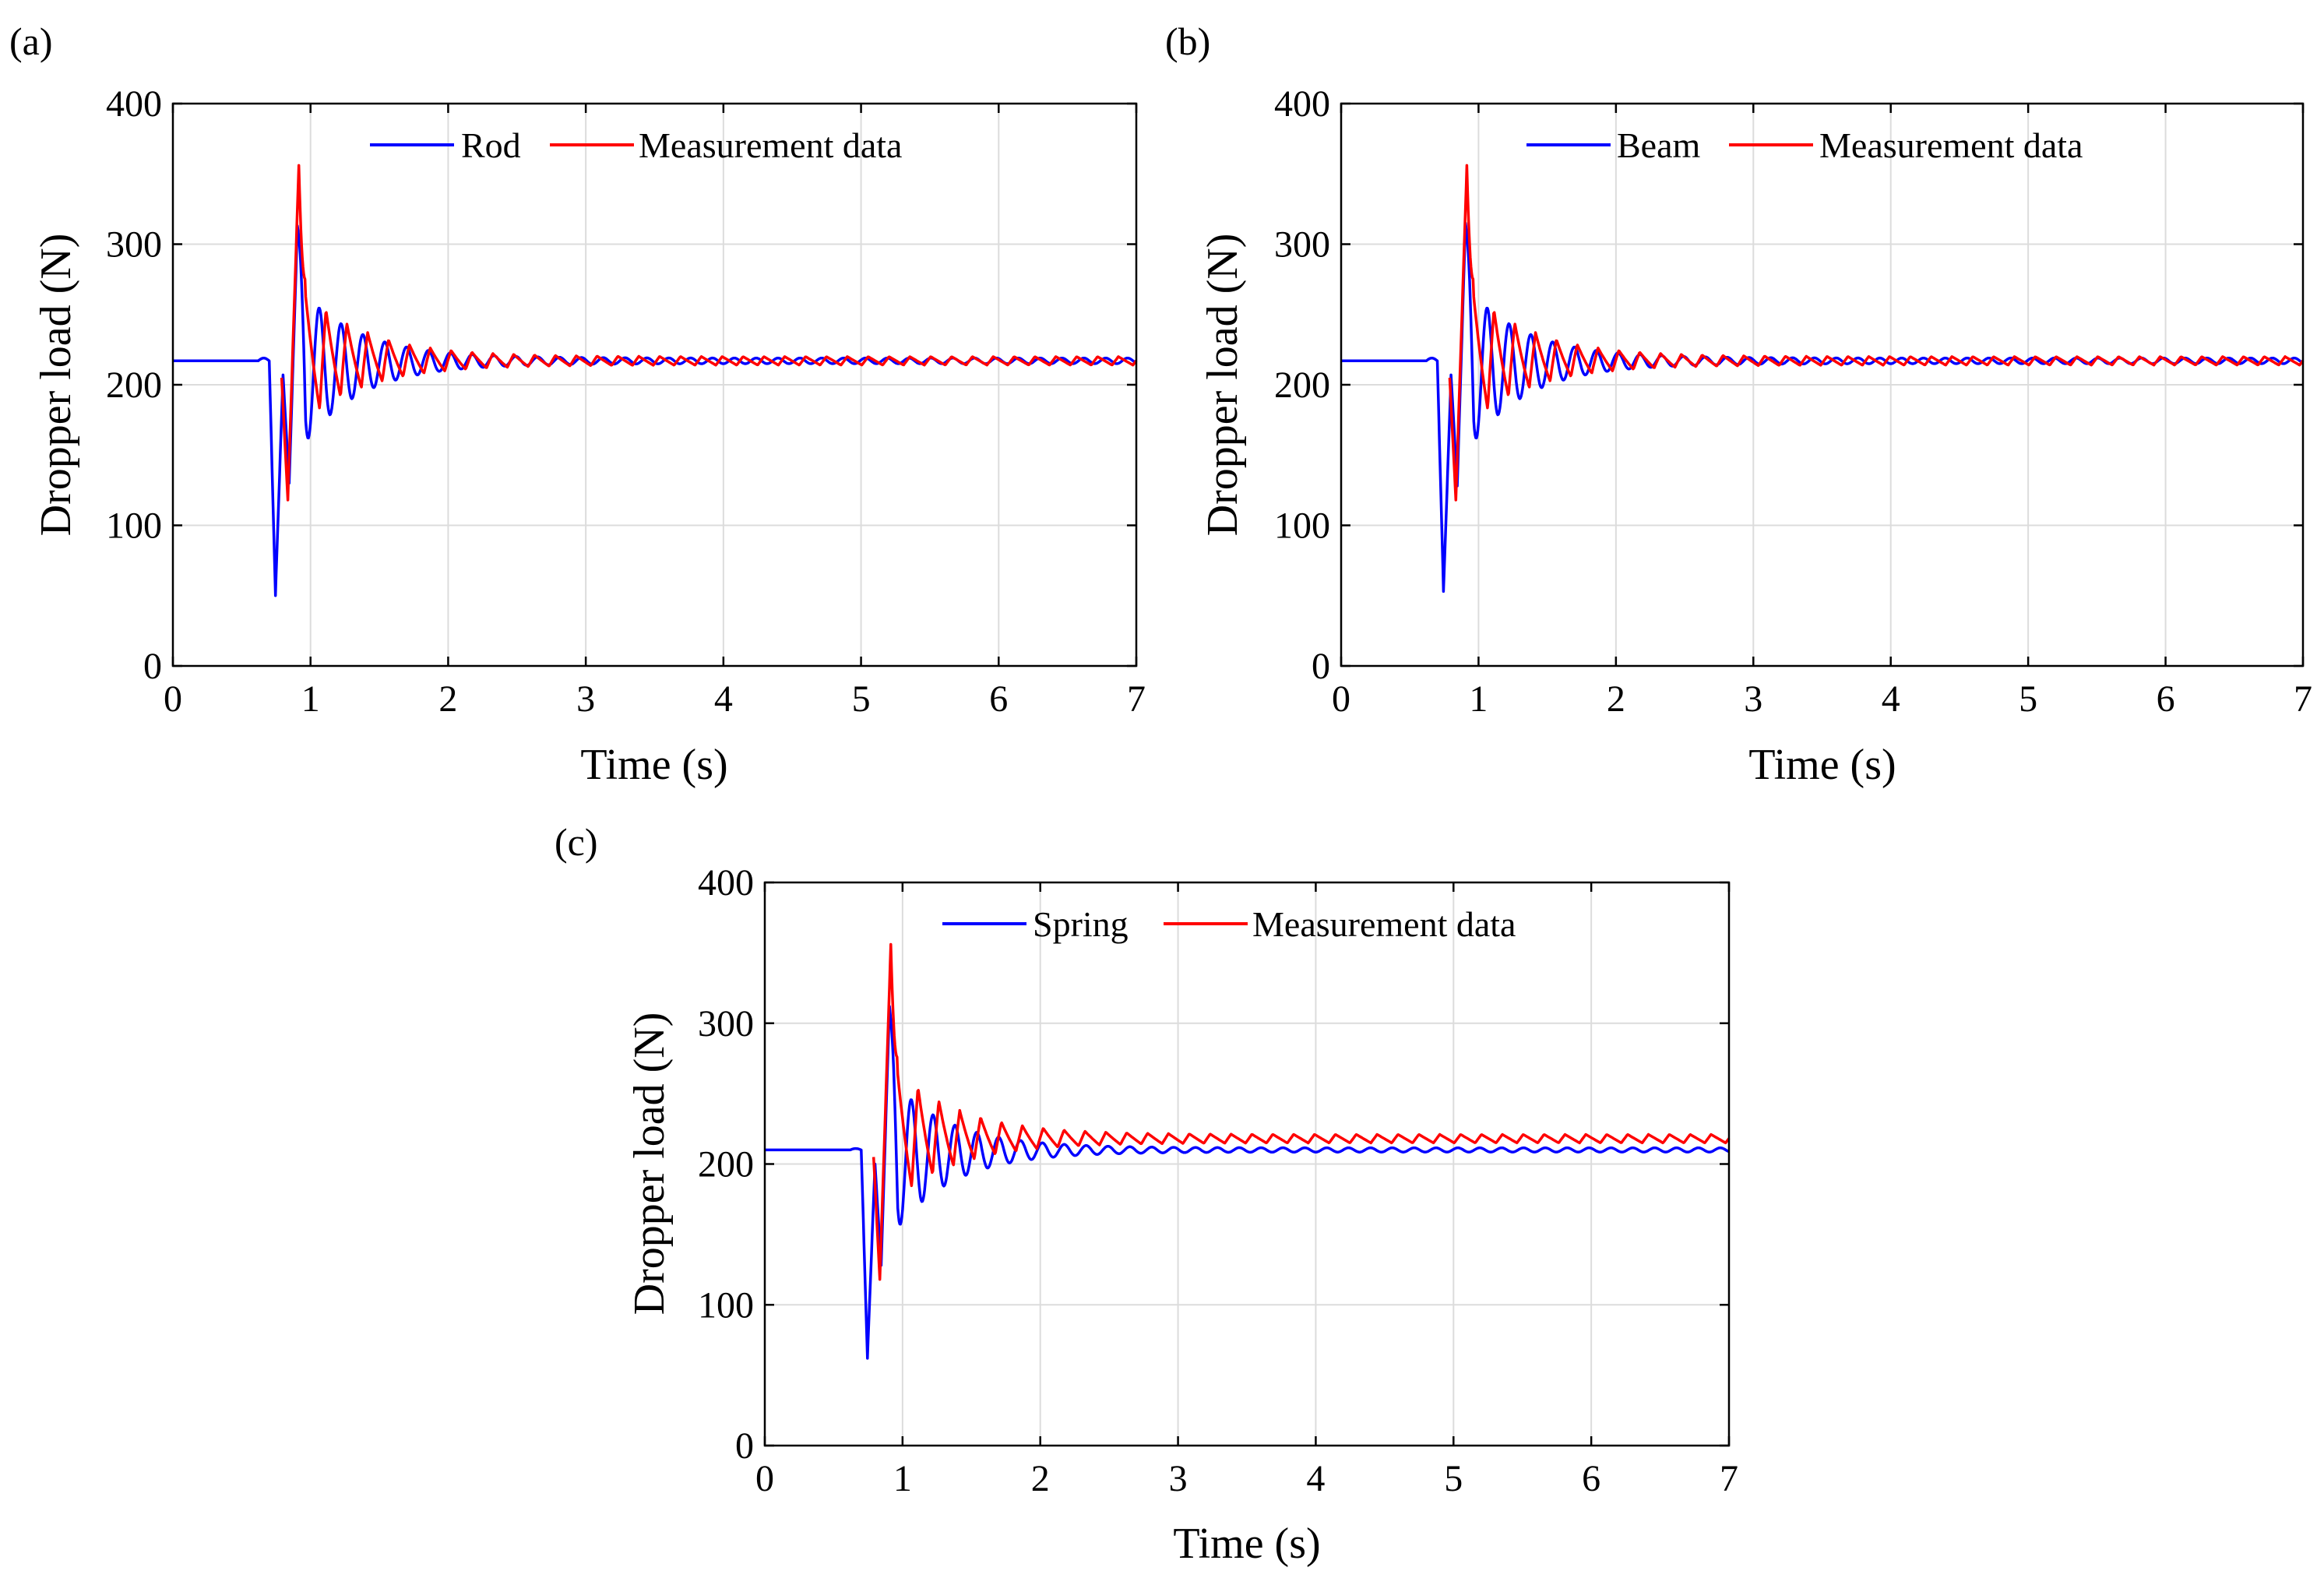 Image resolution: width=2324 pixels, height=1585 pixels. What do you see at coordinates (491, 145) in the screenshot?
I see `legend-label-model: Rod` at bounding box center [491, 145].